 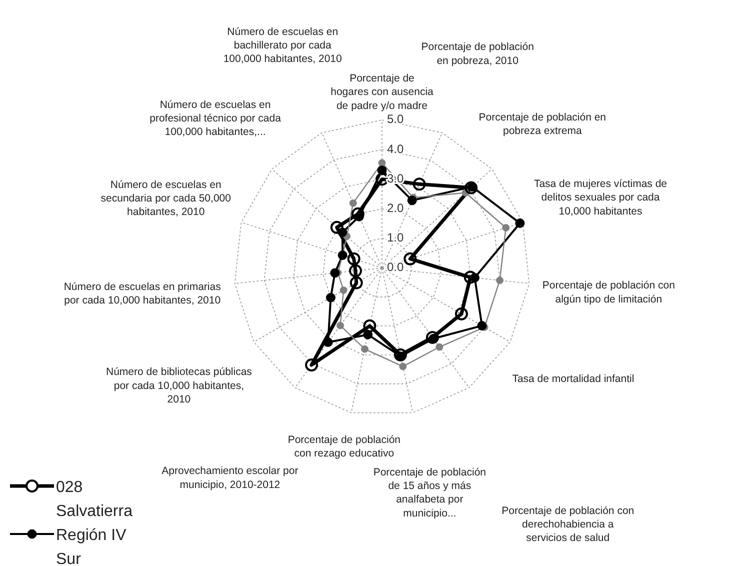 I want to click on spoke-label: Aprovechamiento escolar por municipio, 2010-2012, so click(x=230, y=478).